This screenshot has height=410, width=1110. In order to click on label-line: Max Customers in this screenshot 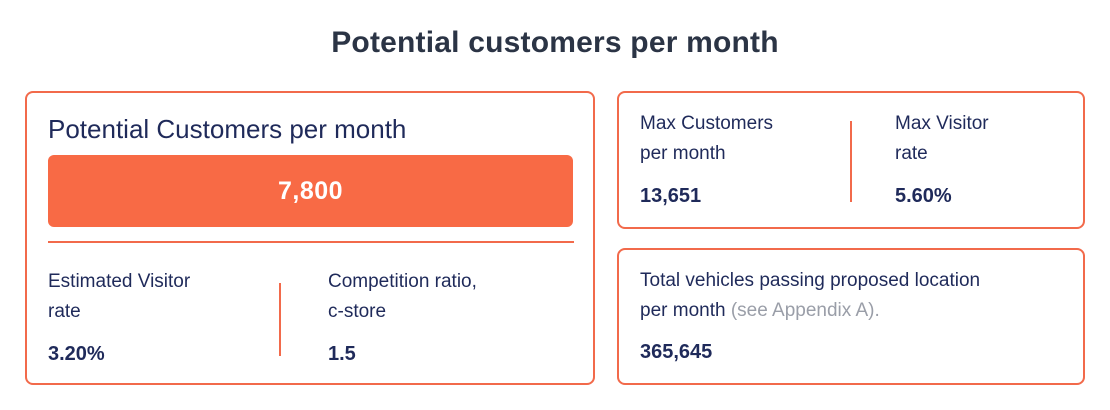, I will do `click(707, 123)`.